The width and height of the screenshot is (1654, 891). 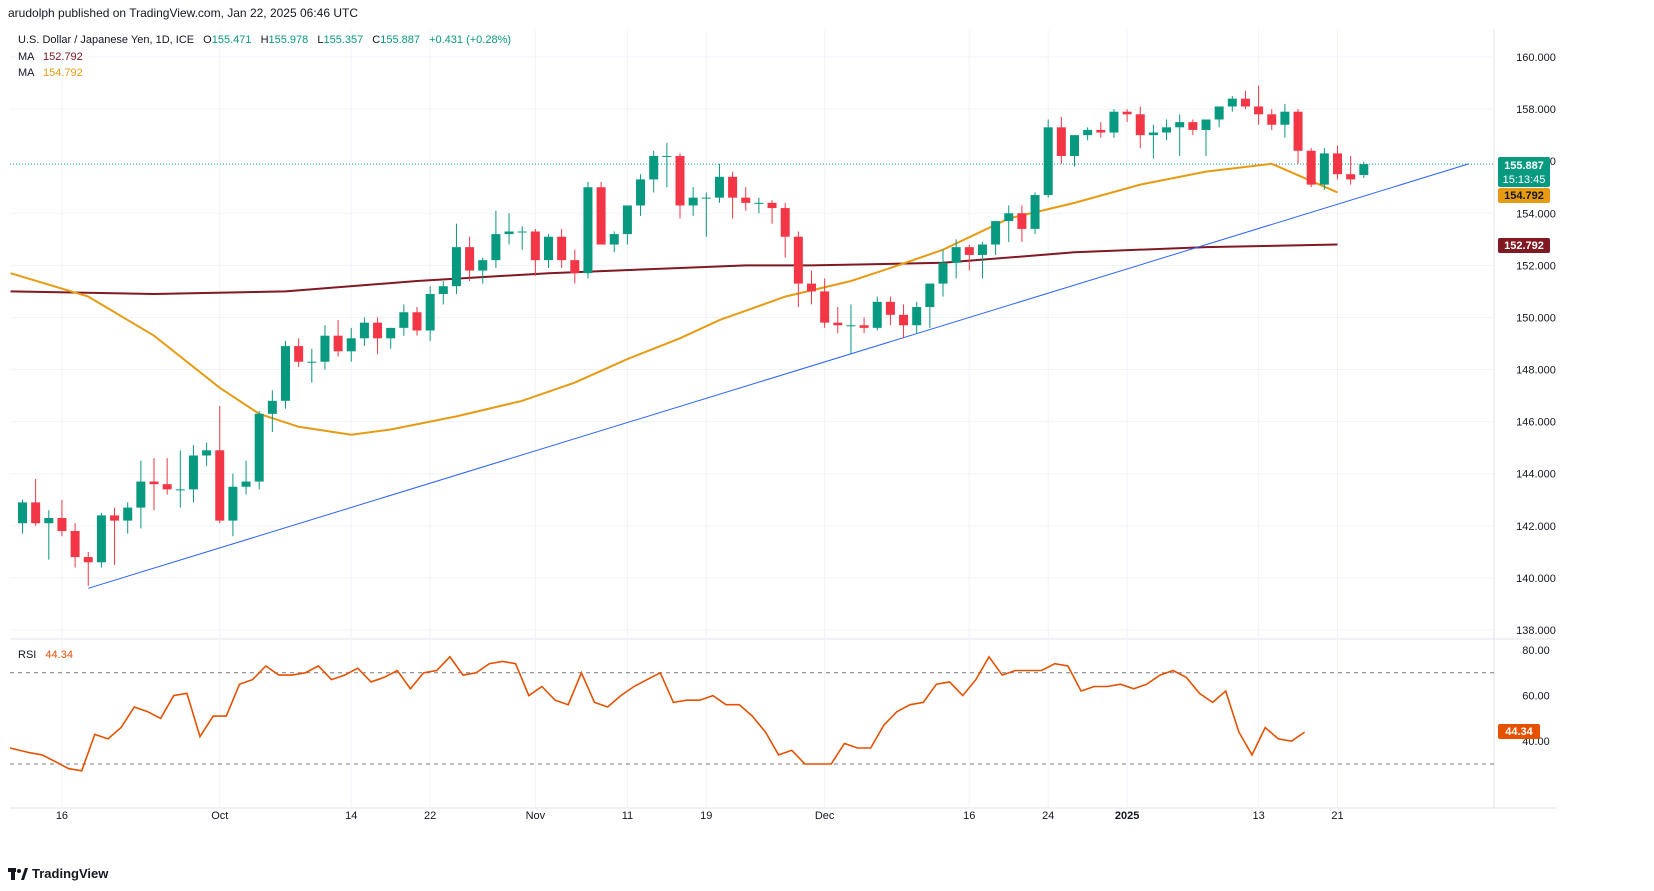 I want to click on price-tick-label: 148.000, so click(x=1536, y=371).